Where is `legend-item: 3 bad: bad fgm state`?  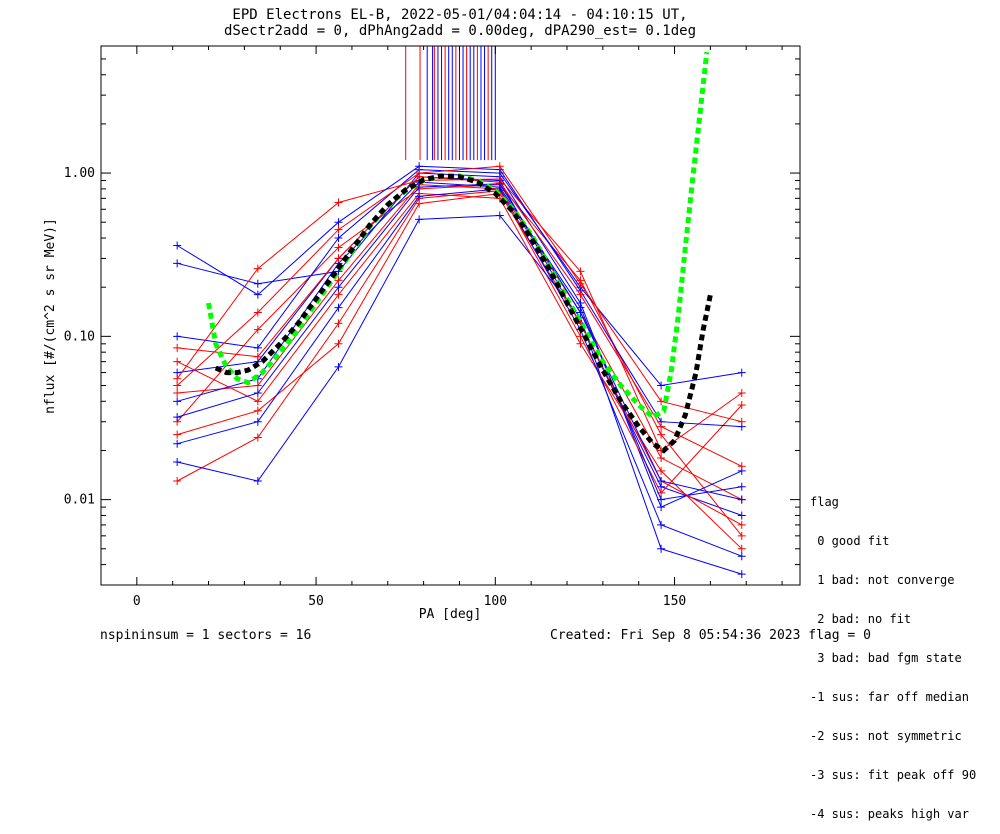
legend-item: 3 bad: bad fgm state is located at coordinates (886, 658).